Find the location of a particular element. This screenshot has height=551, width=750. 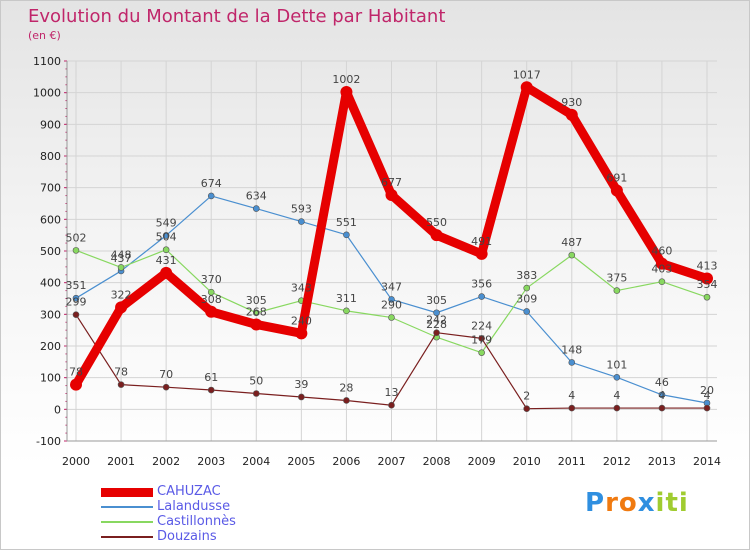

data-label: 351 is located at coordinates (76, 285).